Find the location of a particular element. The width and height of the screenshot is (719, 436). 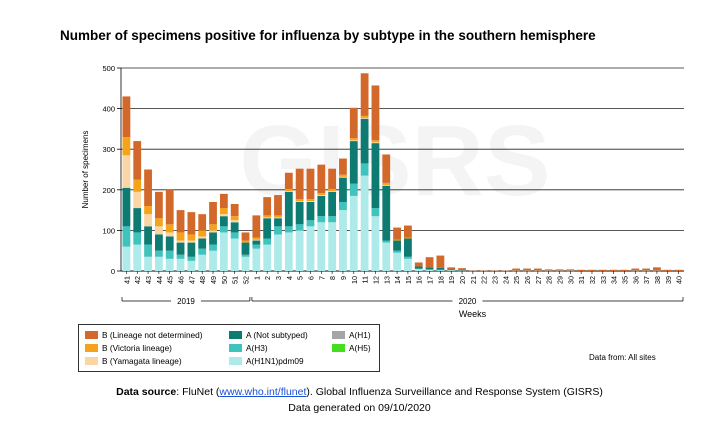

bar-segment-14-s2 is located at coordinates (397, 245).